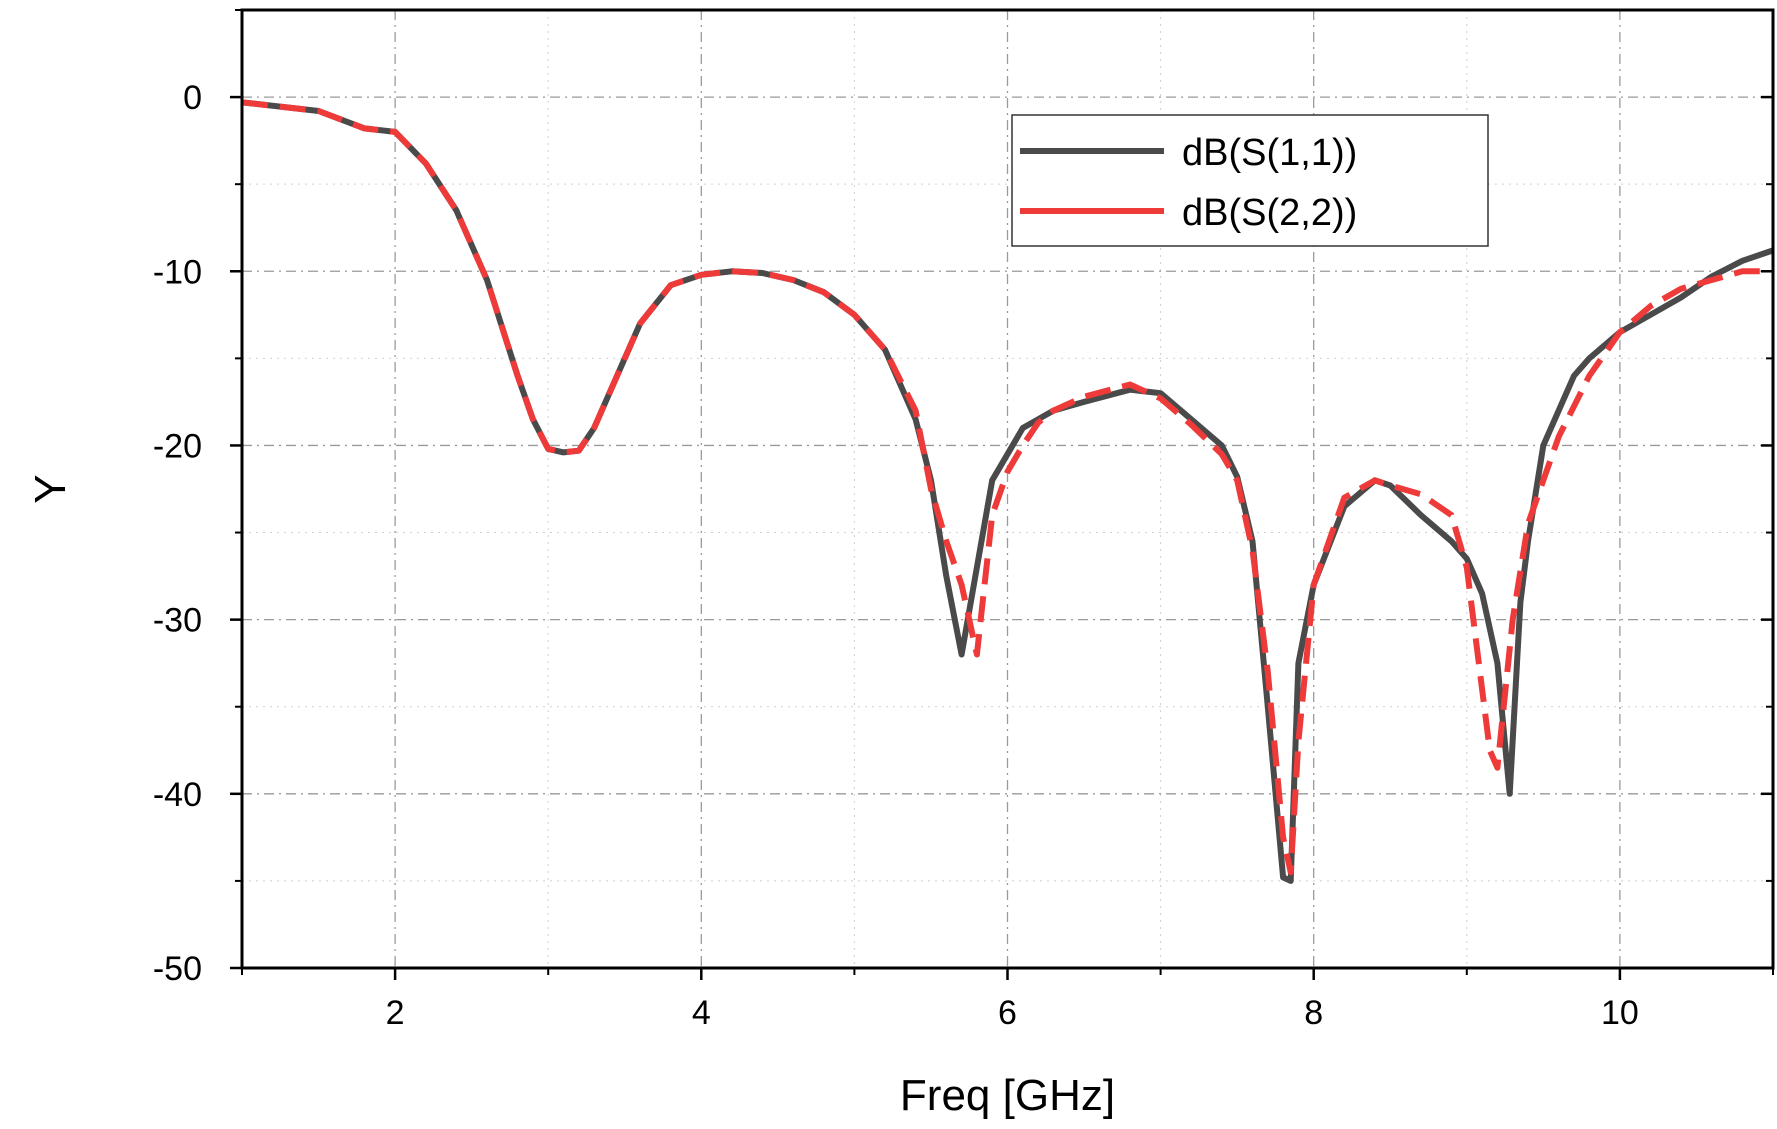  Describe the element at coordinates (1007, 1013) in the screenshot. I see `x-tick-label: 6` at that location.